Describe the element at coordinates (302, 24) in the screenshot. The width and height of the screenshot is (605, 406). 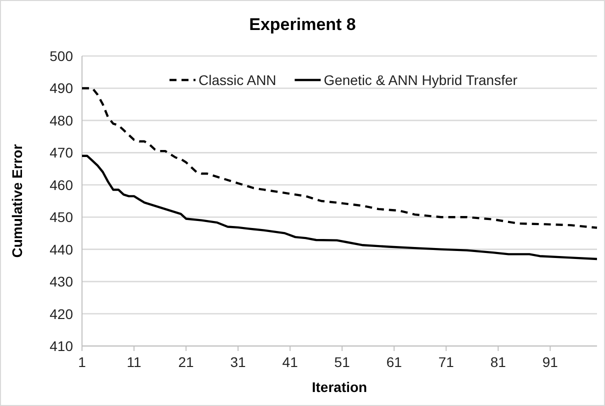
I see `chart-title: Experiment 8` at that location.